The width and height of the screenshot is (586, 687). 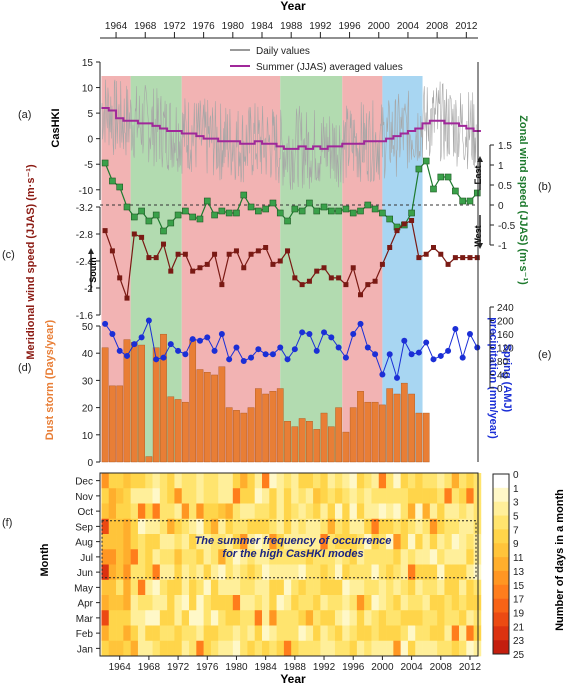 What do you see at coordinates (291, 259) in the screenshot?
I see `meridional-wind-line` at bounding box center [291, 259].